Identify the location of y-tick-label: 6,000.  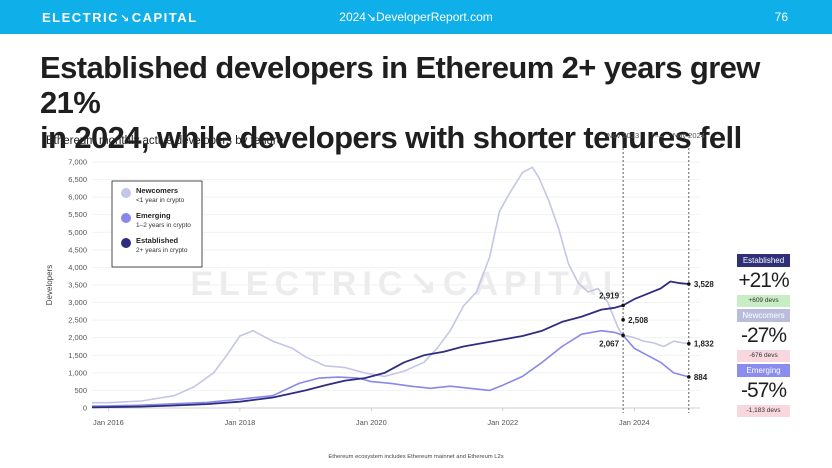
(77, 197).